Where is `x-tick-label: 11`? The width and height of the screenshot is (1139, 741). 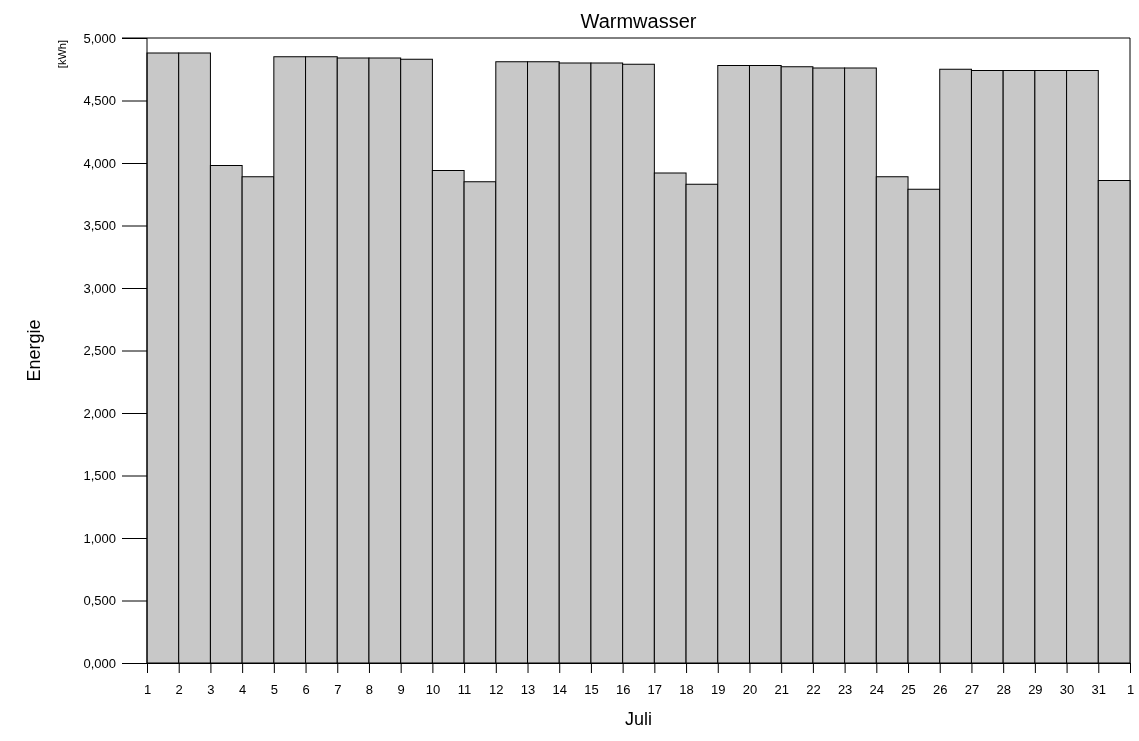
x-tick-label: 11 is located at coordinates (464, 690).